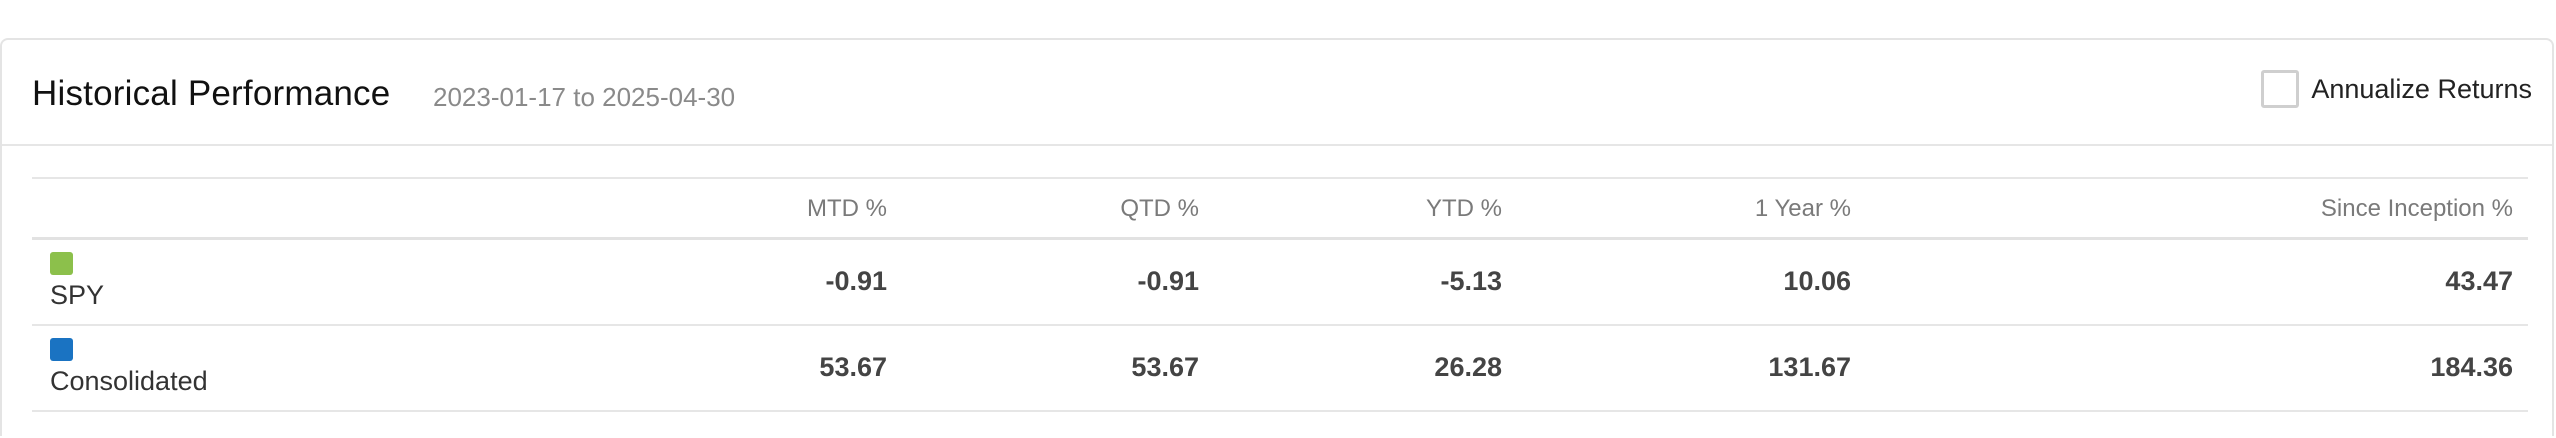 The image size is (2556, 438). I want to click on cell-mtd: -0.91, so click(856, 281).